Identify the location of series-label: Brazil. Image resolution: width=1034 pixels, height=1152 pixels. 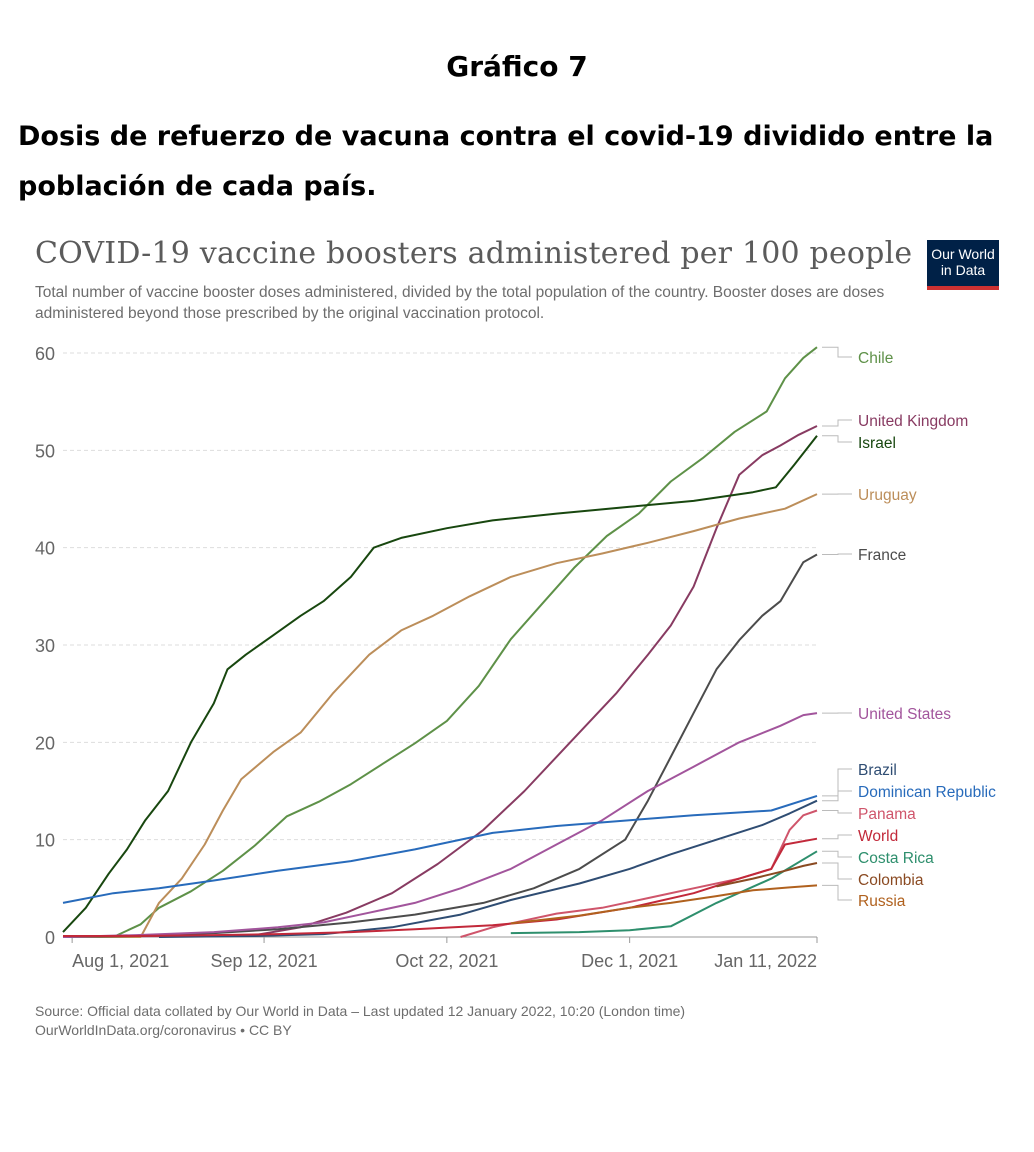
(877, 770).